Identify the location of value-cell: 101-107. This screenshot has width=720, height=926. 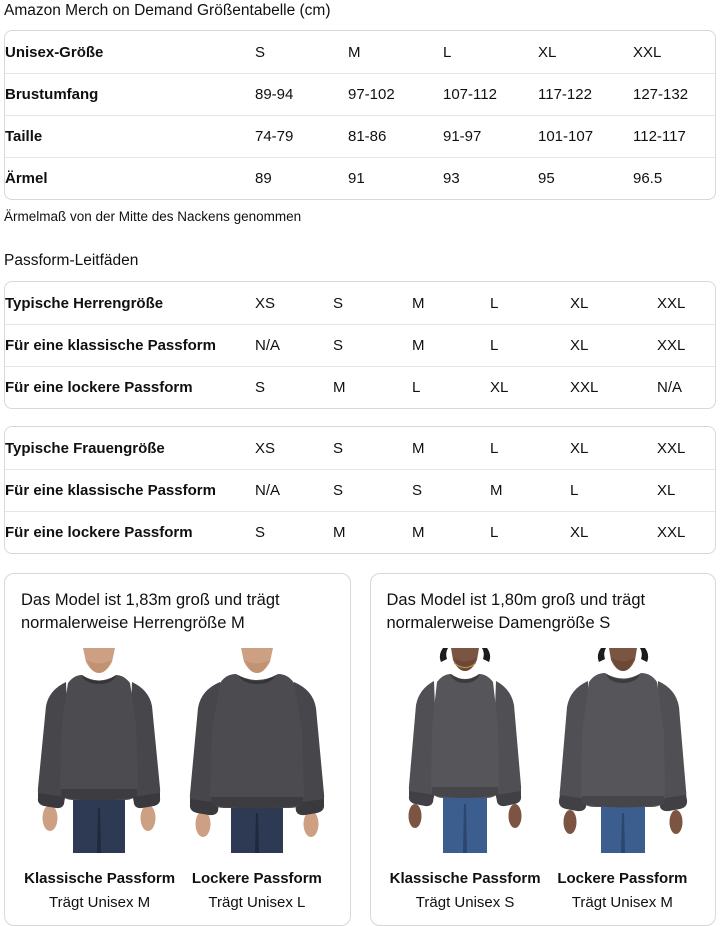
(585, 136).